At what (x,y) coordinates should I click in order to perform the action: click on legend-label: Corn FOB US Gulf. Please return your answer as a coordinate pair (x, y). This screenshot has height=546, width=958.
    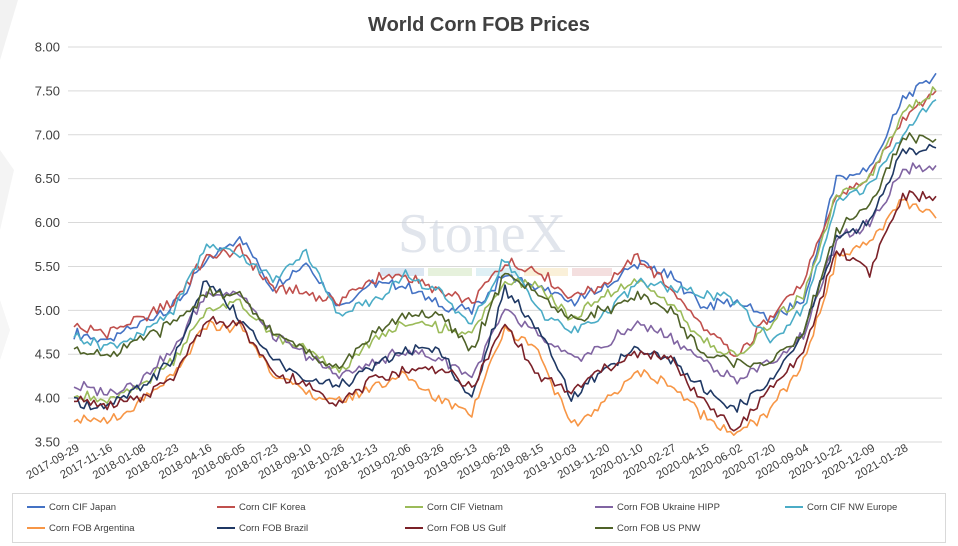
    Looking at the image, I should click on (466, 528).